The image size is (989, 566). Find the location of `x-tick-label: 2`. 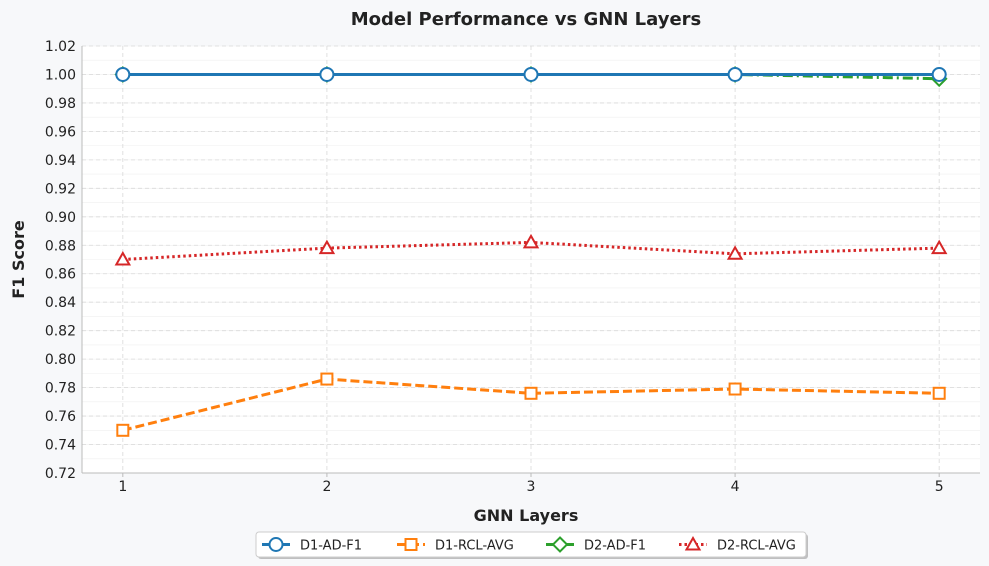

x-tick-label: 2 is located at coordinates (326, 487).